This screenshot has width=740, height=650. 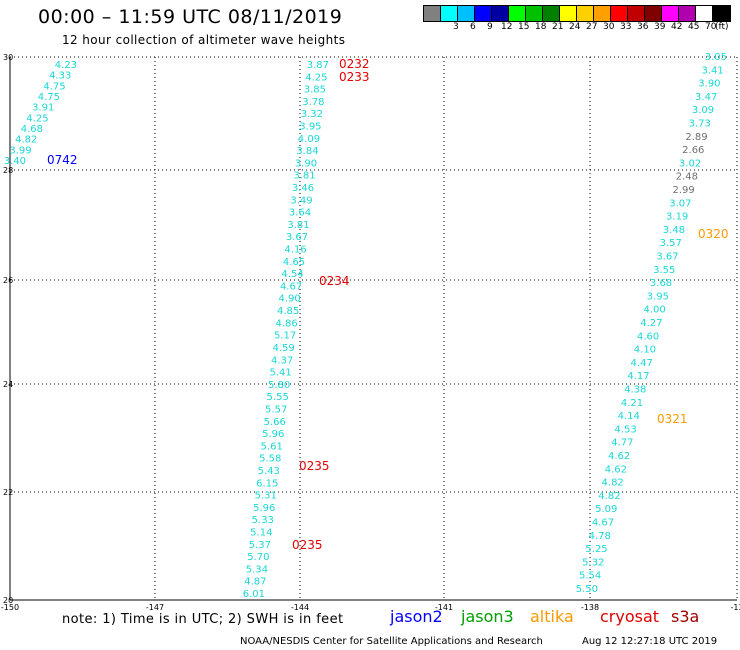 I want to click on wave-height-value: 3.07, so click(x=680, y=203).